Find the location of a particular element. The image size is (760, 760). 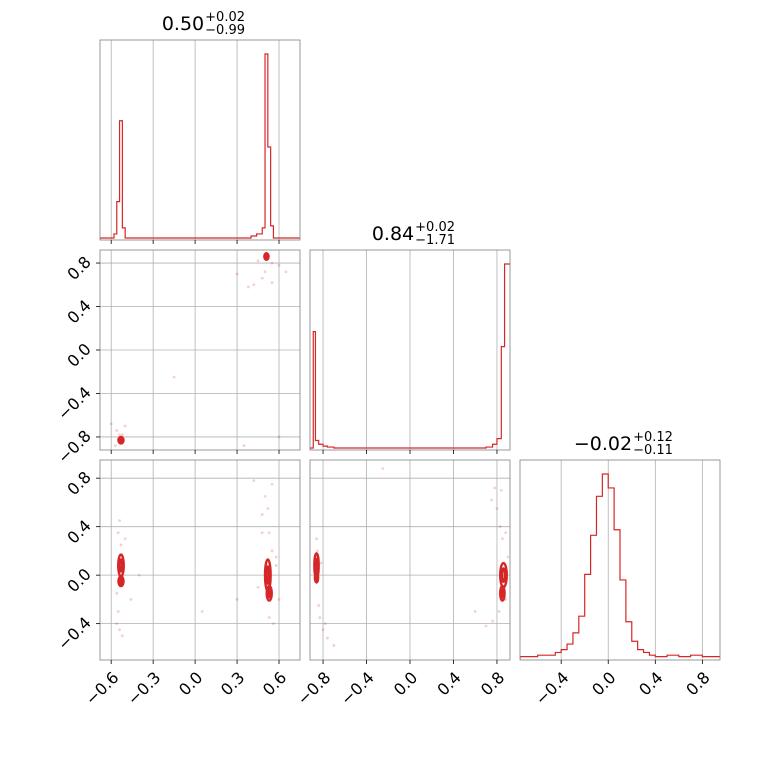

title-minus: −1.71 is located at coordinates (435, 240).